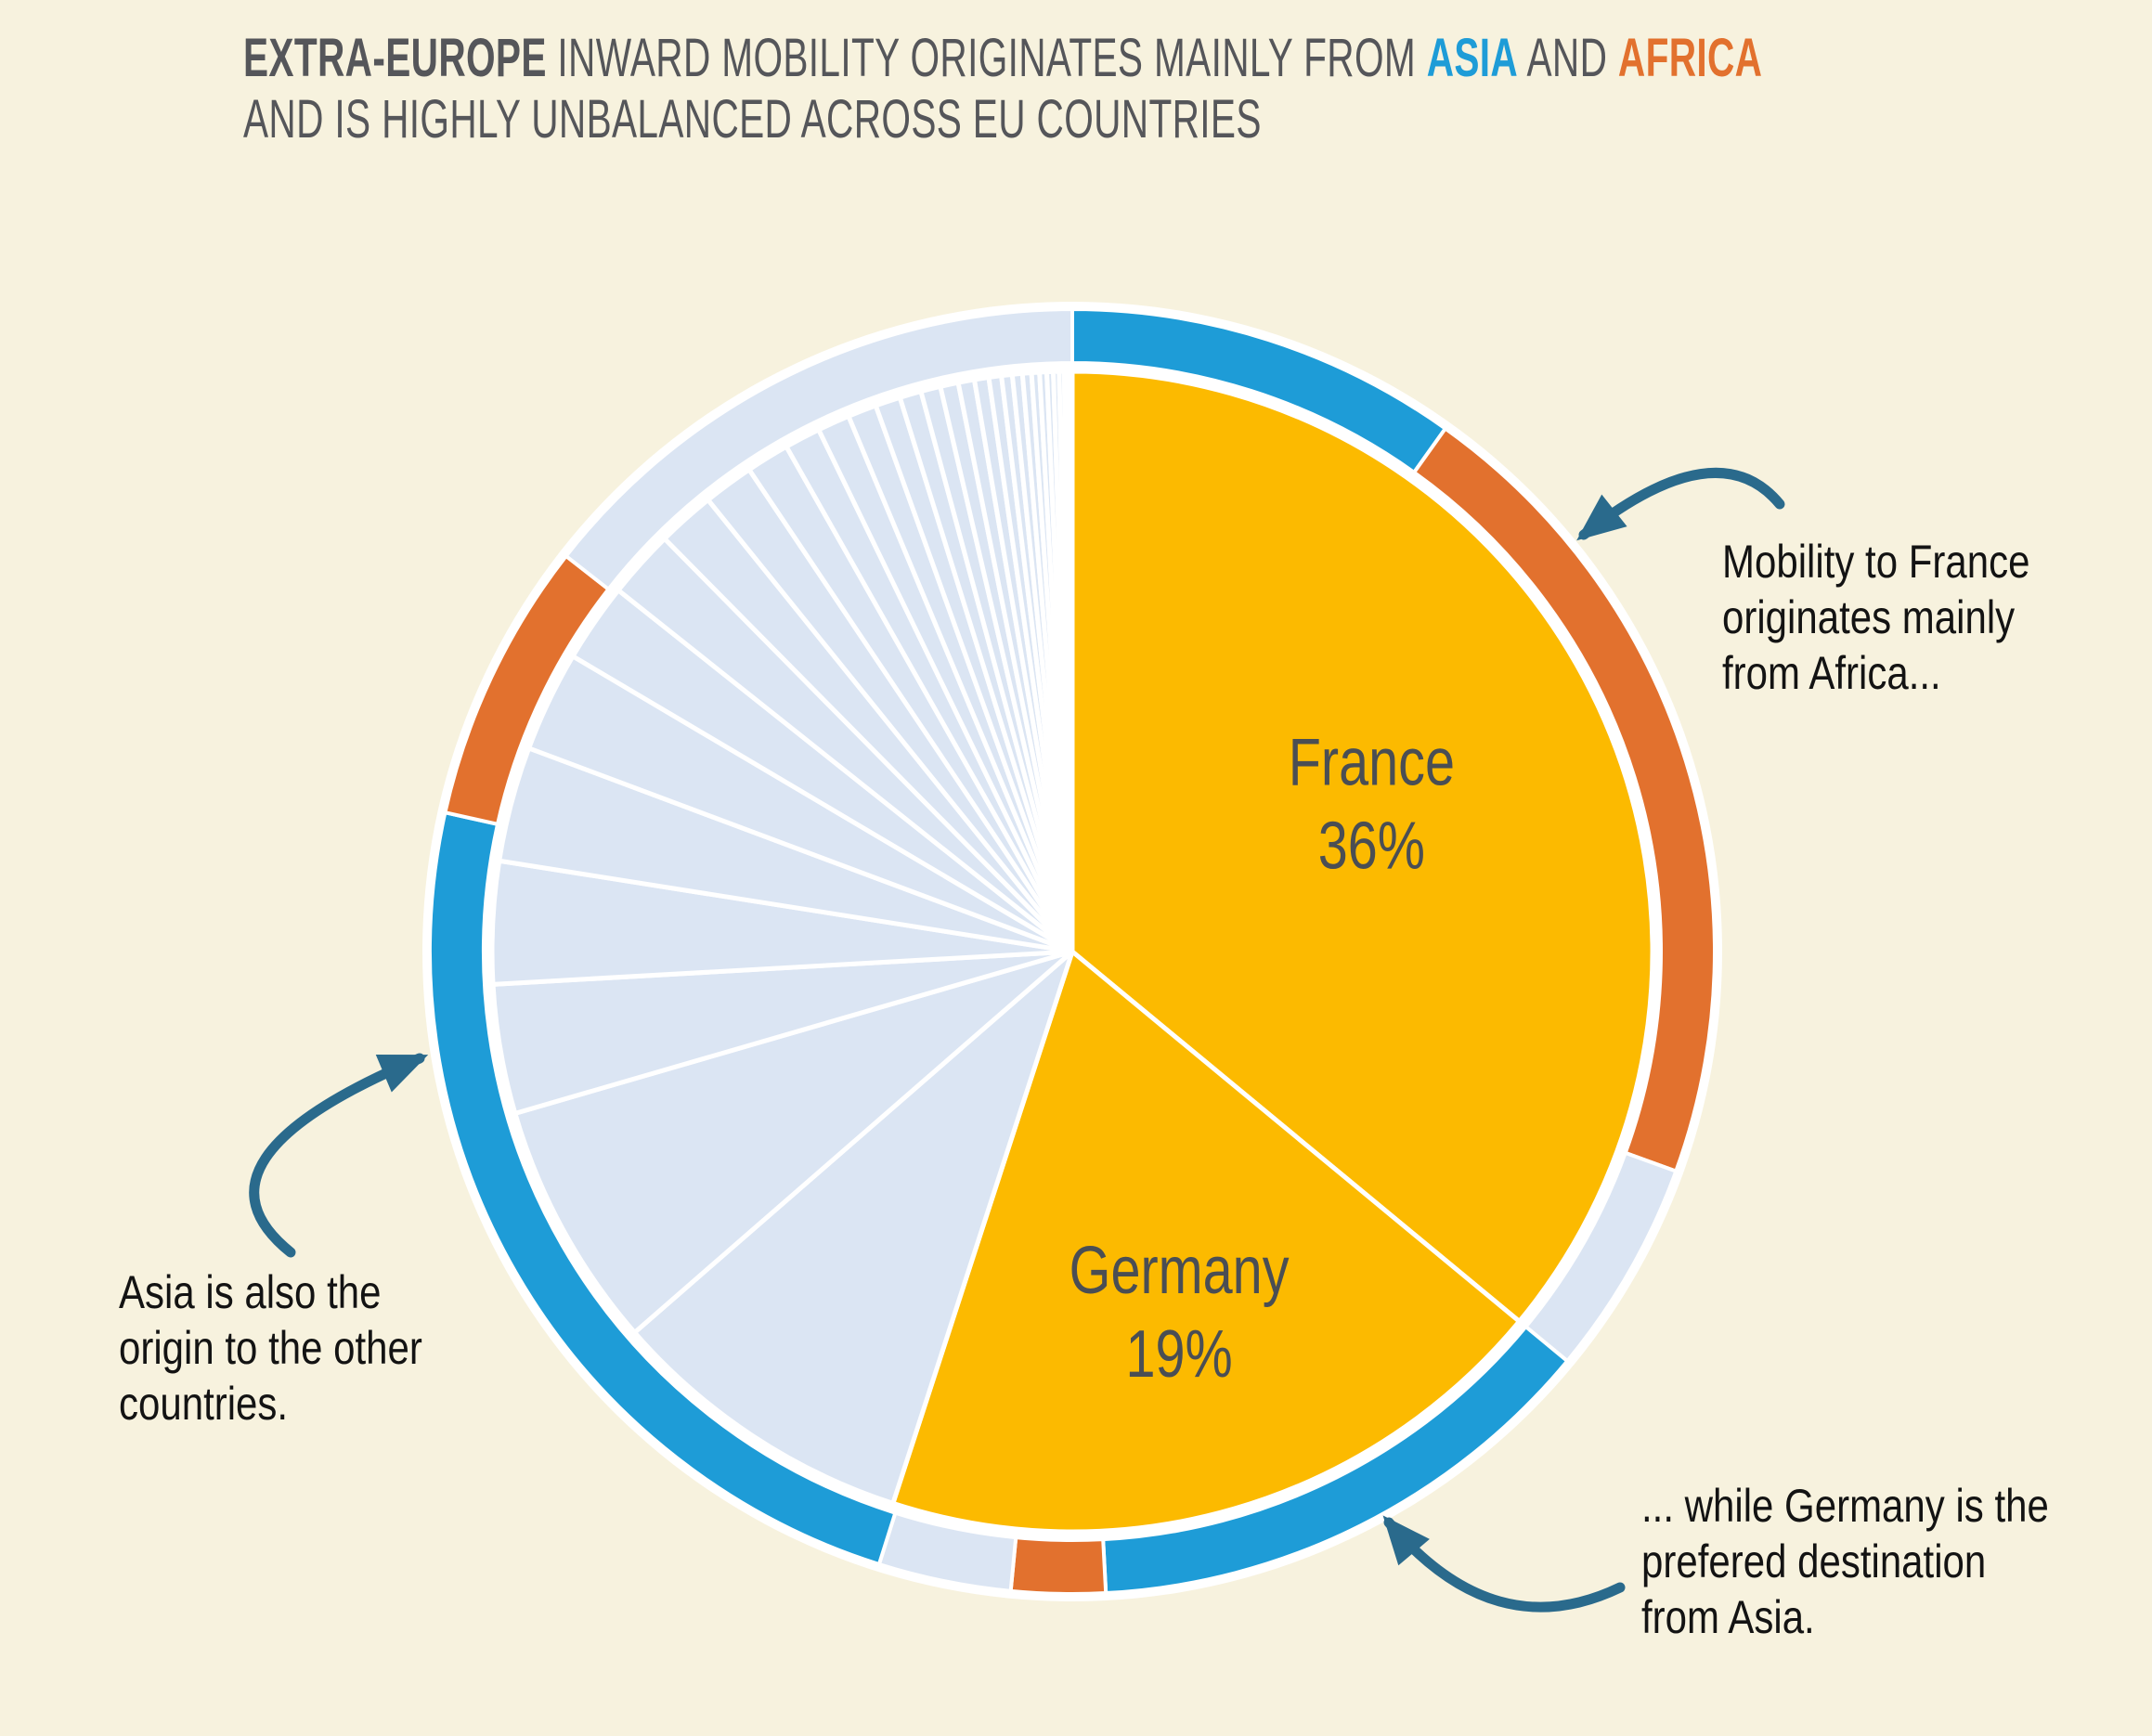 This screenshot has width=2152, height=1736. I want to click on pie-slice-france, so click(1362, 846).